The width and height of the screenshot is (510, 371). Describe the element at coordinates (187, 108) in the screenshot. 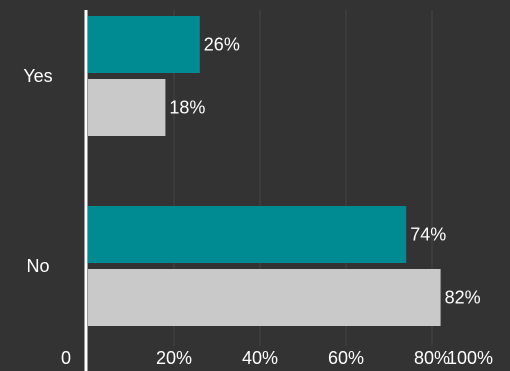

I see `data-label: 18%` at that location.